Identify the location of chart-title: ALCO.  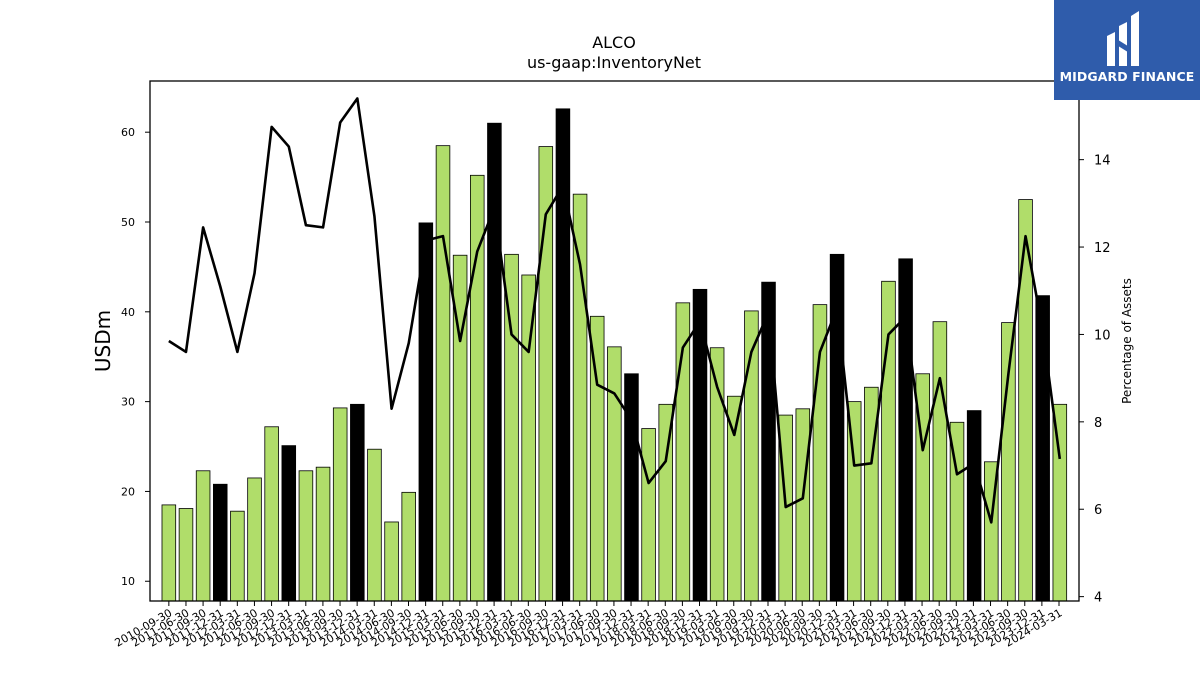
(614, 42).